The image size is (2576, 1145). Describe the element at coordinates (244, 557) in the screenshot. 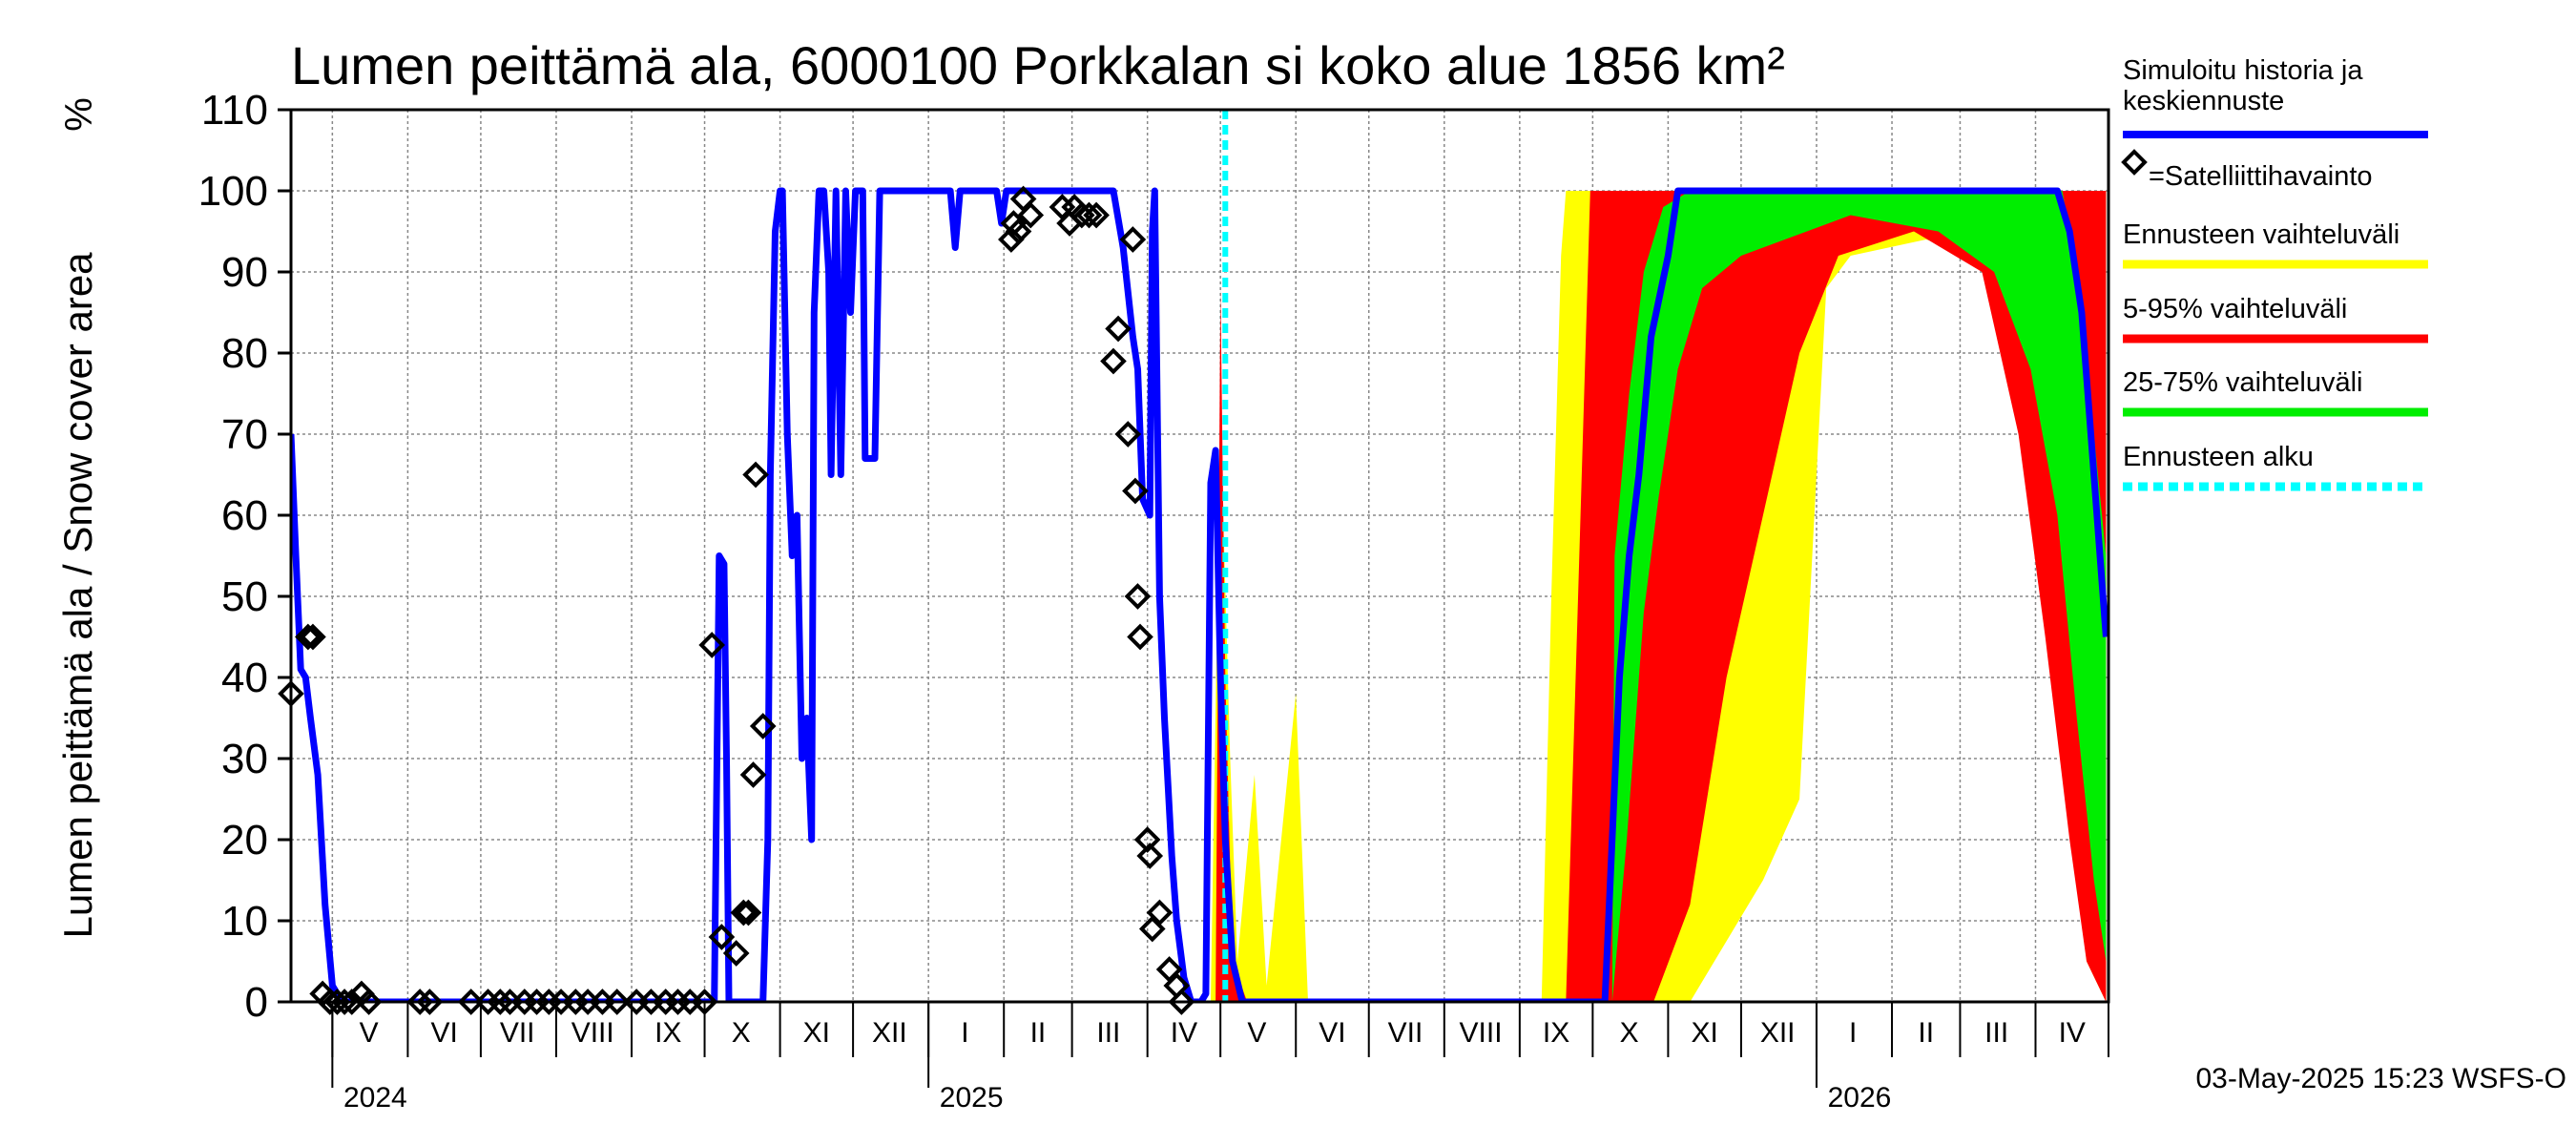

I see `y-axis-ticks: 0 10 20 30 40 50 60 70 80 90 100 110` at that location.